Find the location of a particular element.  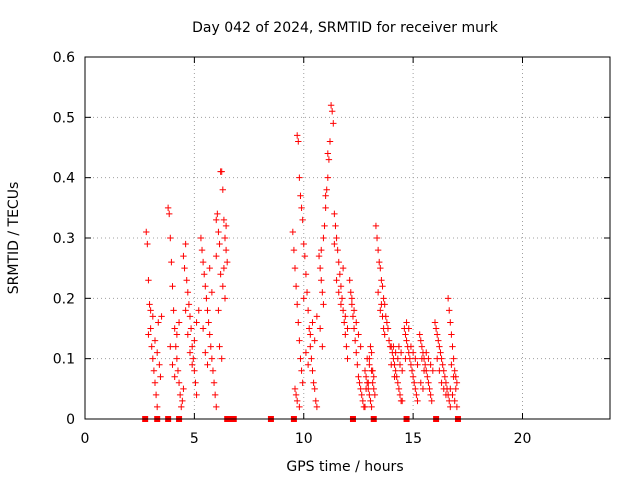

y-tick-label: 0.3 is located at coordinates (64, 239).